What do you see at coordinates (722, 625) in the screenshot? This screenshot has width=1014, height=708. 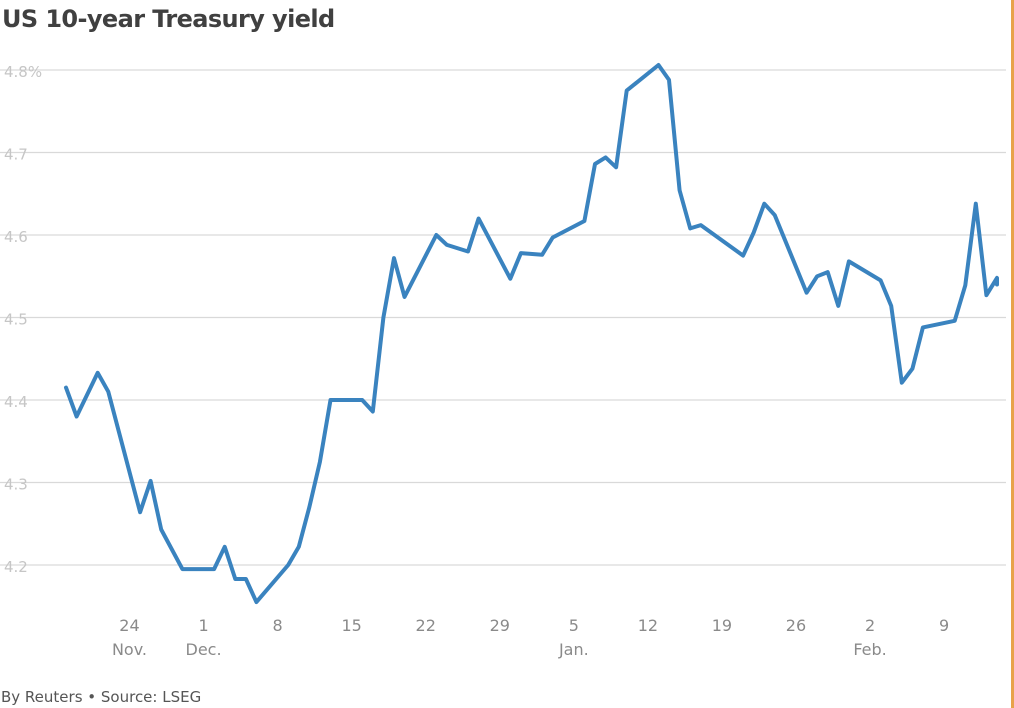 I see `x-tick-label: 19` at bounding box center [722, 625].